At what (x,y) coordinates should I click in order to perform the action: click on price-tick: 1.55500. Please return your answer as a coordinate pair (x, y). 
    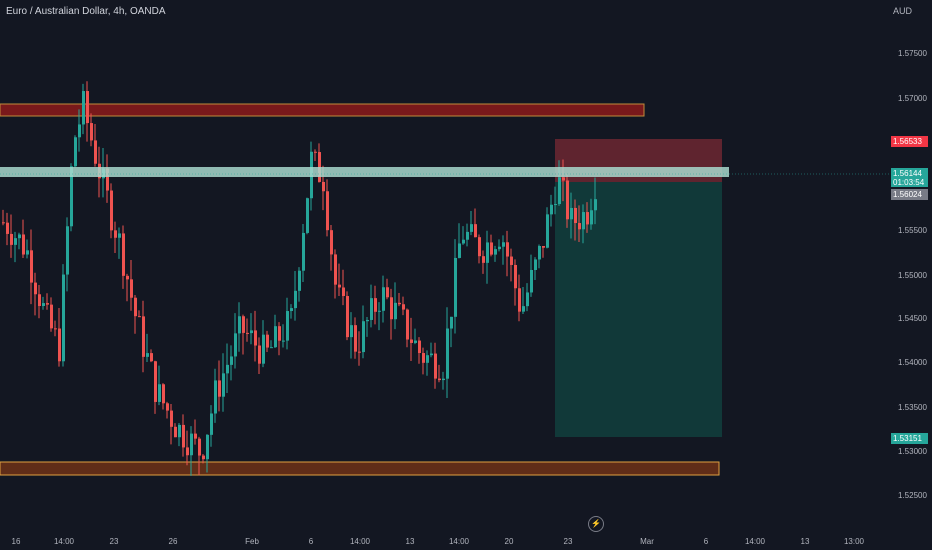
    Looking at the image, I should click on (912, 230).